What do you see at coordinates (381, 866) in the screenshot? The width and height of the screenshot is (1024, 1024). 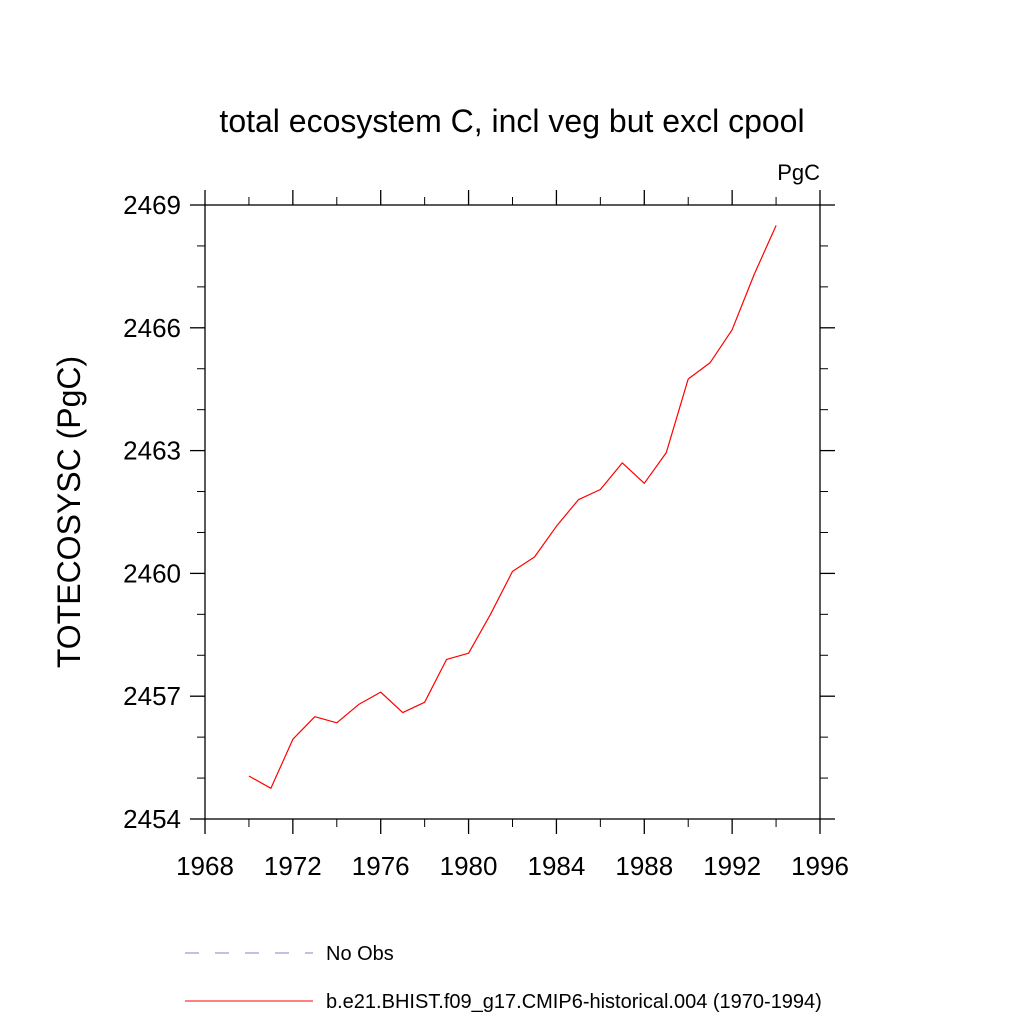 I see `x-tick-label: 1976` at bounding box center [381, 866].